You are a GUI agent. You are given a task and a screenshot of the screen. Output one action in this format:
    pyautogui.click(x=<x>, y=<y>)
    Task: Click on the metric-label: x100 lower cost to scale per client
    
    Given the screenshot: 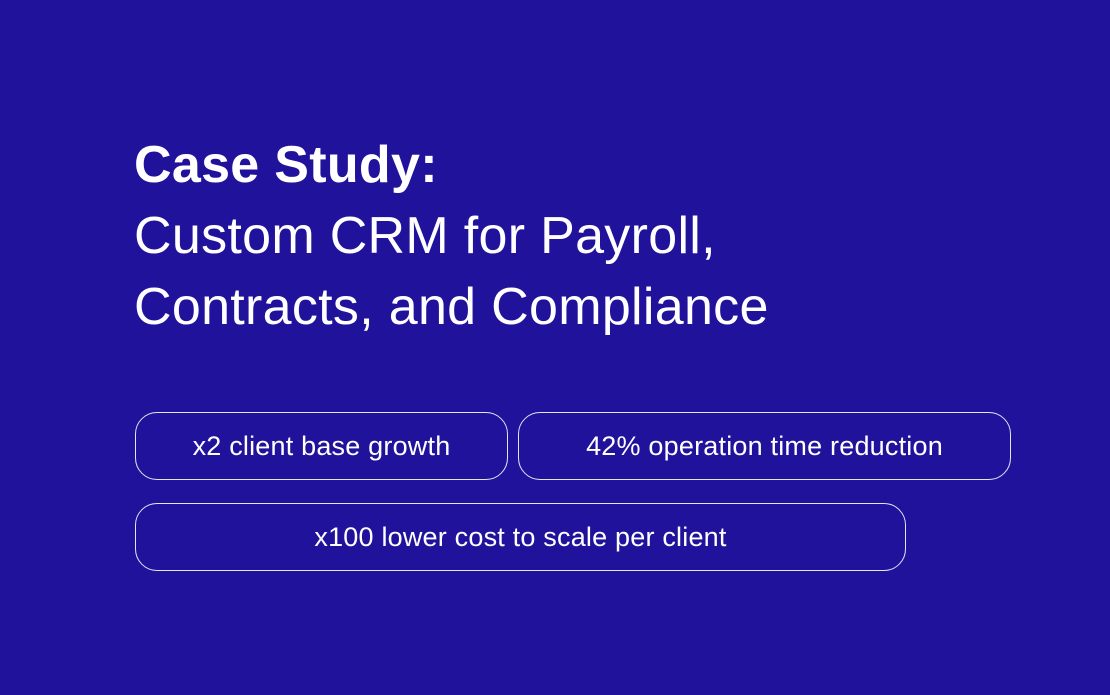 What is the action you would take?
    pyautogui.click(x=520, y=536)
    